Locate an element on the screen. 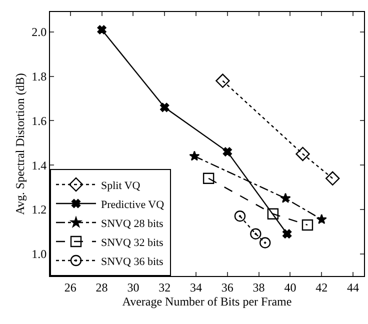 The height and width of the screenshot is (324, 368). y-tick-label: 1.2 is located at coordinates (39, 209).